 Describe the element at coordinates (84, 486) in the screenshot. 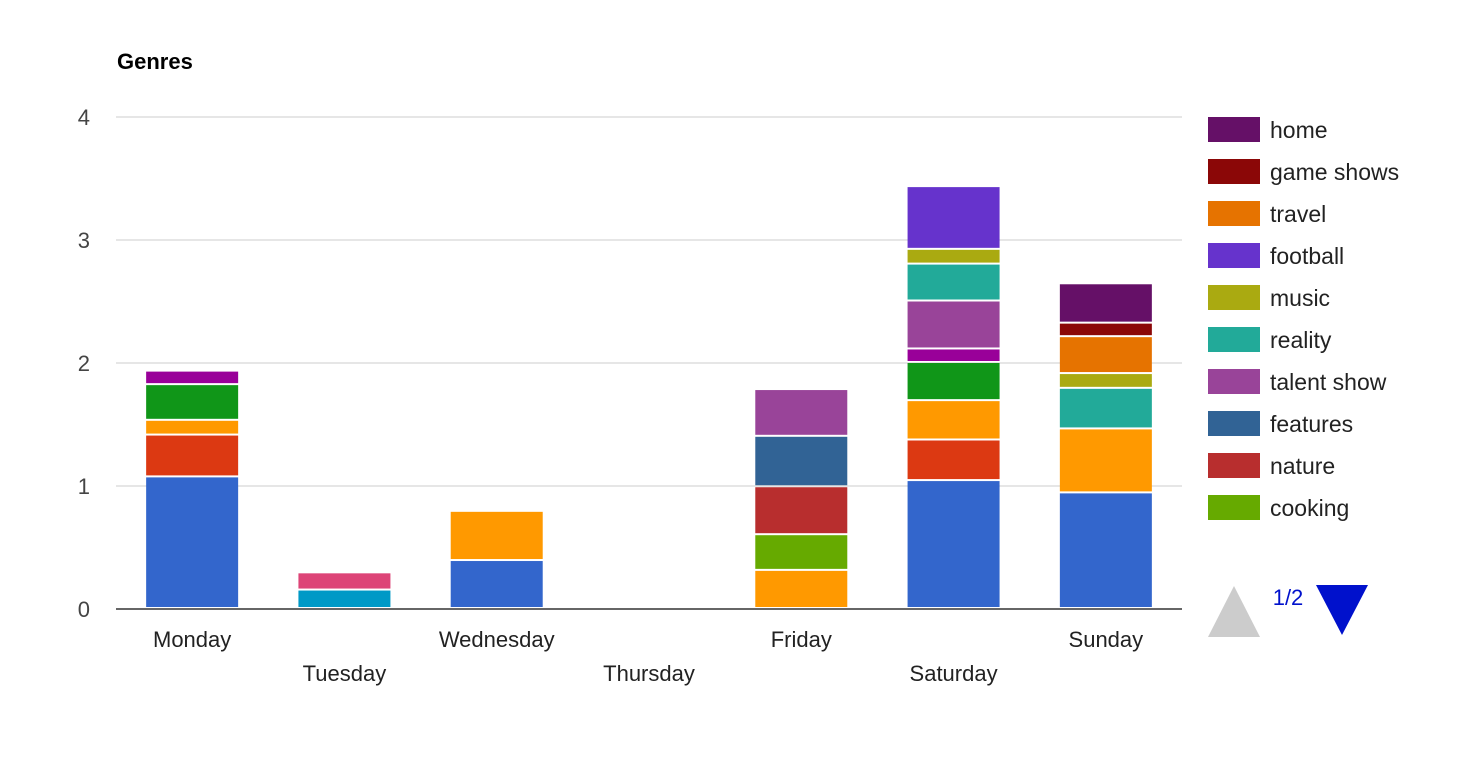

I see `y-tick-label: 1` at that location.